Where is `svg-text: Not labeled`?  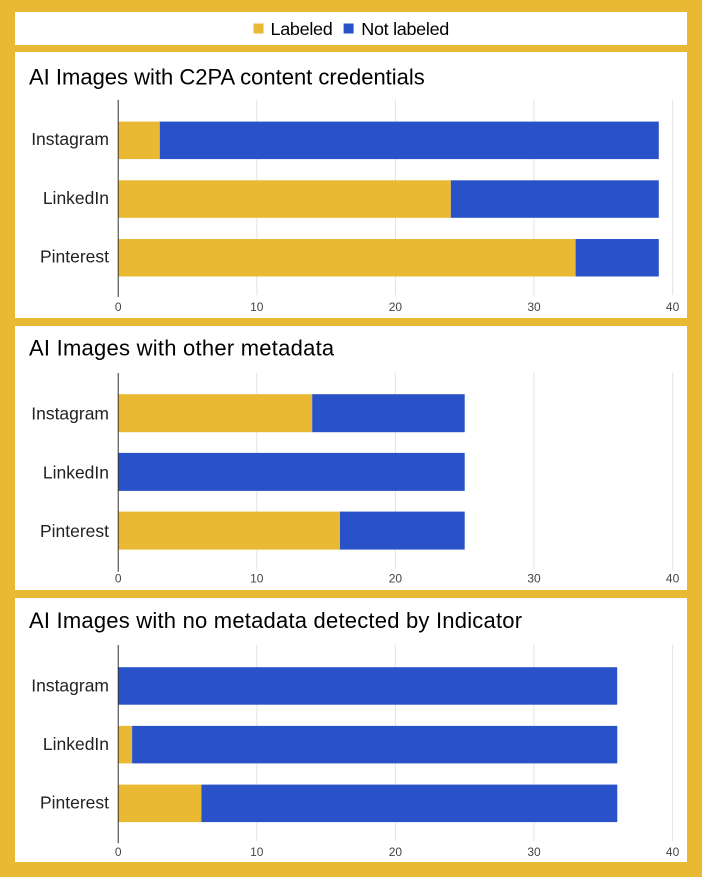
svg-text: Not labeled is located at coordinates (405, 29).